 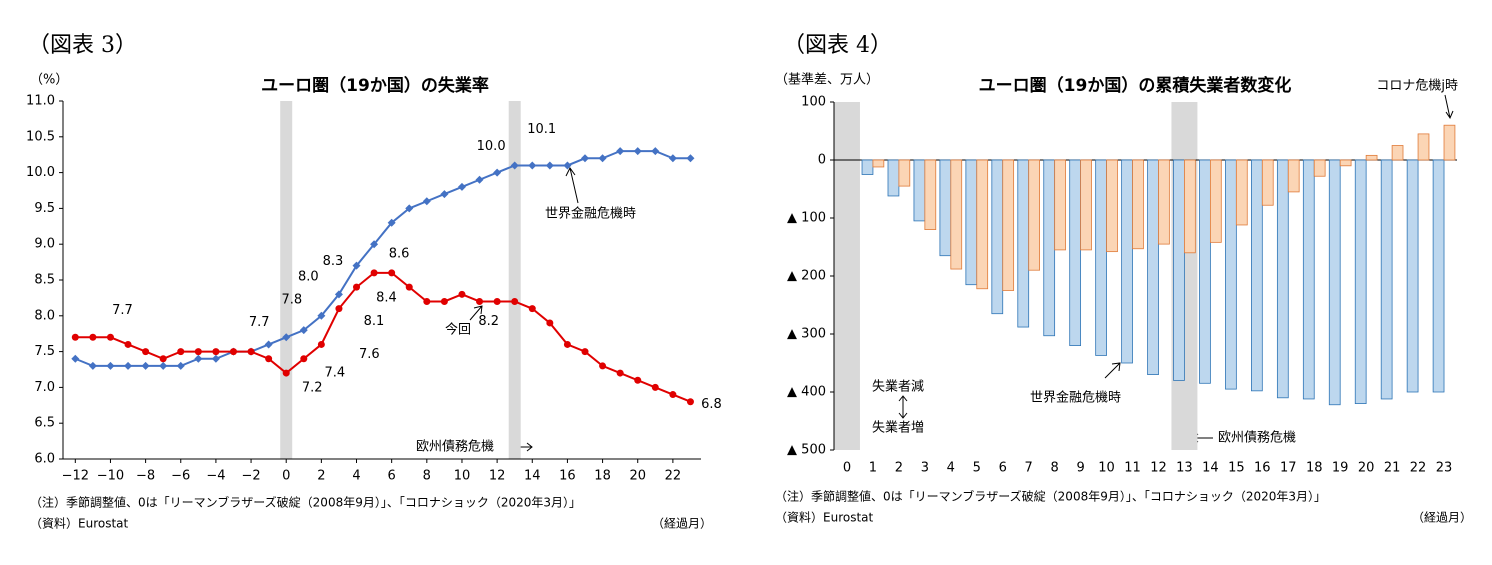 I want to click on x-tick-label: 3, so click(x=925, y=468).